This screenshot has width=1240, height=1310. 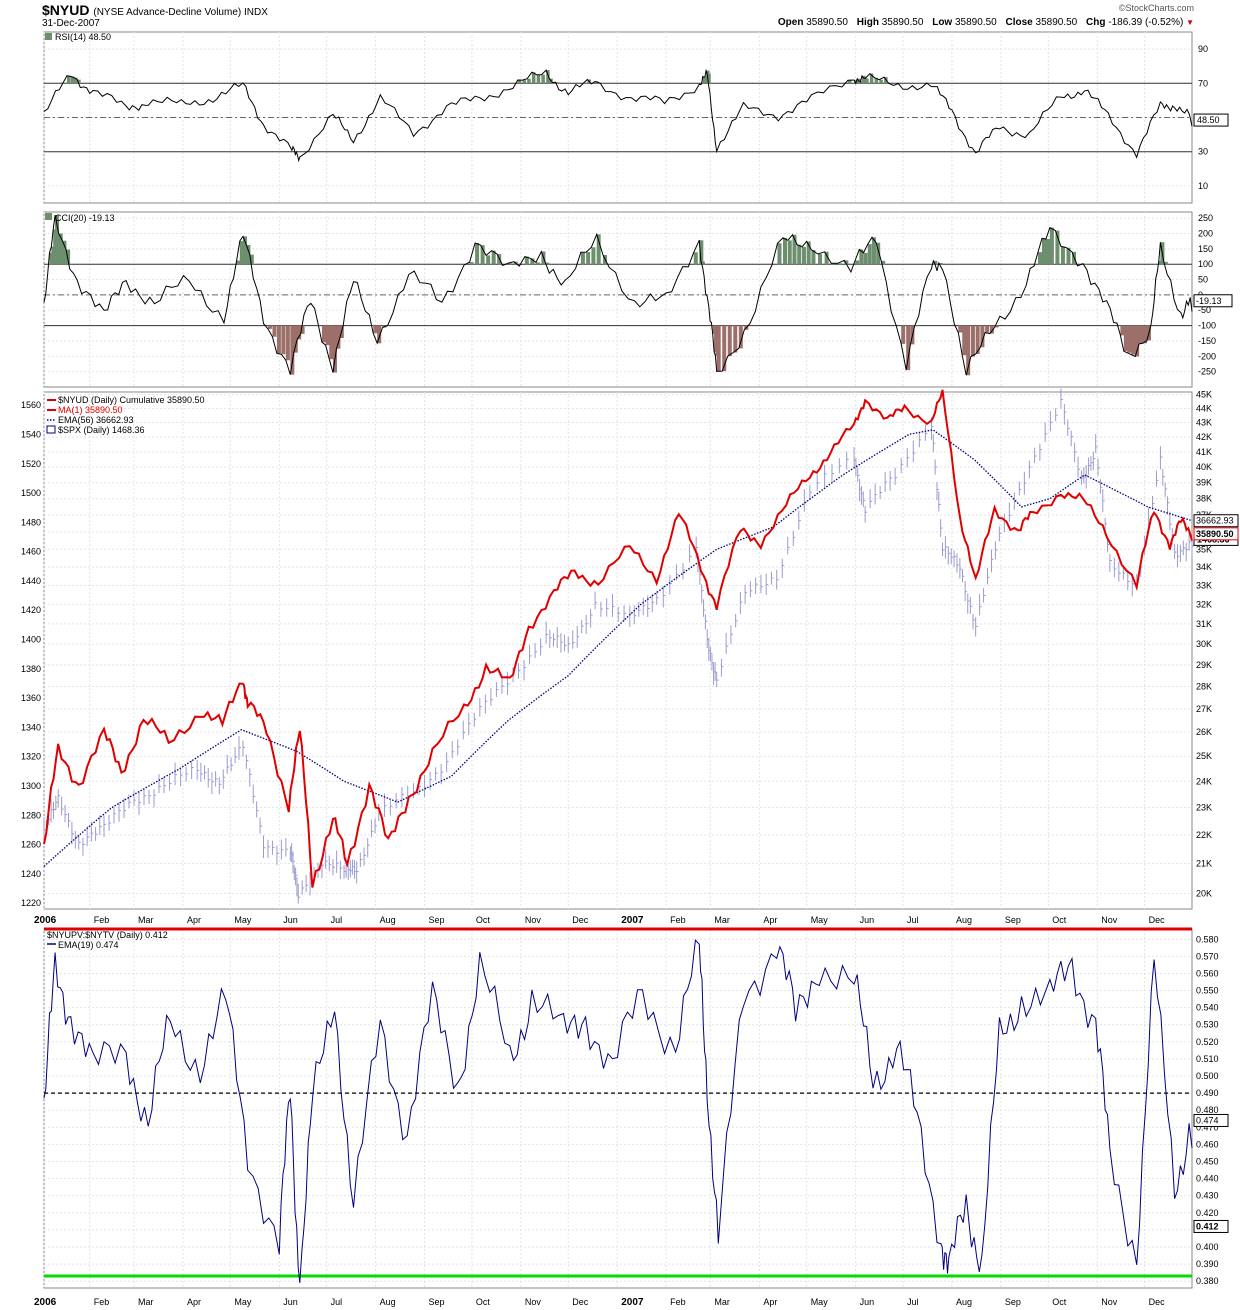 What do you see at coordinates (1207, 1247) in the screenshot?
I see `y-tick-label: 0.400` at bounding box center [1207, 1247].